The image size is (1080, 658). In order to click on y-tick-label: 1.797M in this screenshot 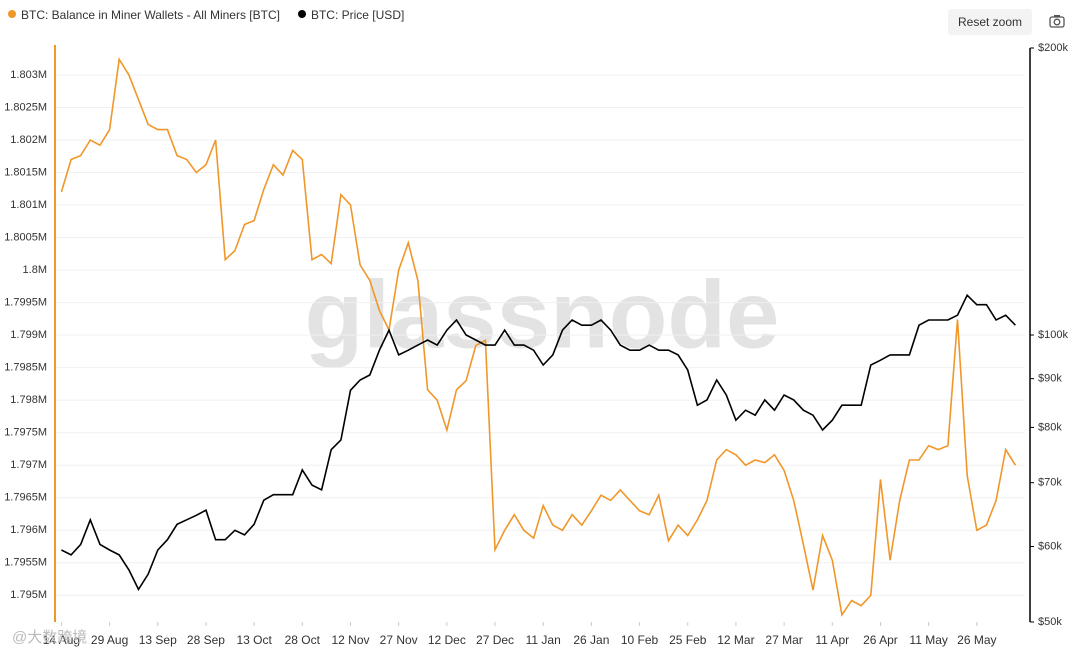, I will do `click(28, 465)`.